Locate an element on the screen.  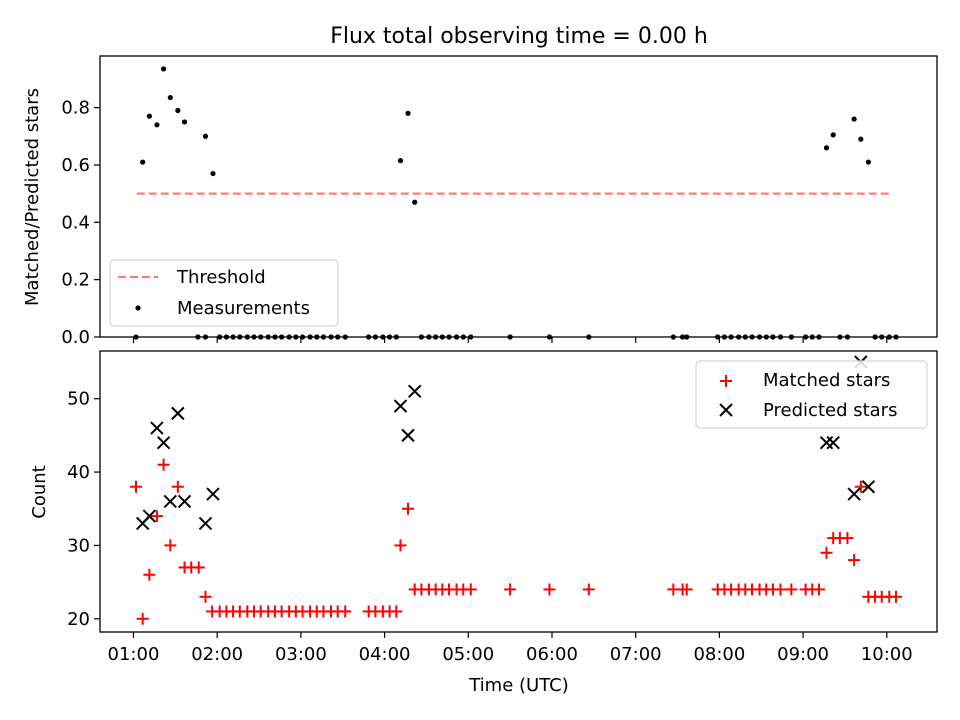
legend-predicted-label: Predicted stars is located at coordinates (830, 410).